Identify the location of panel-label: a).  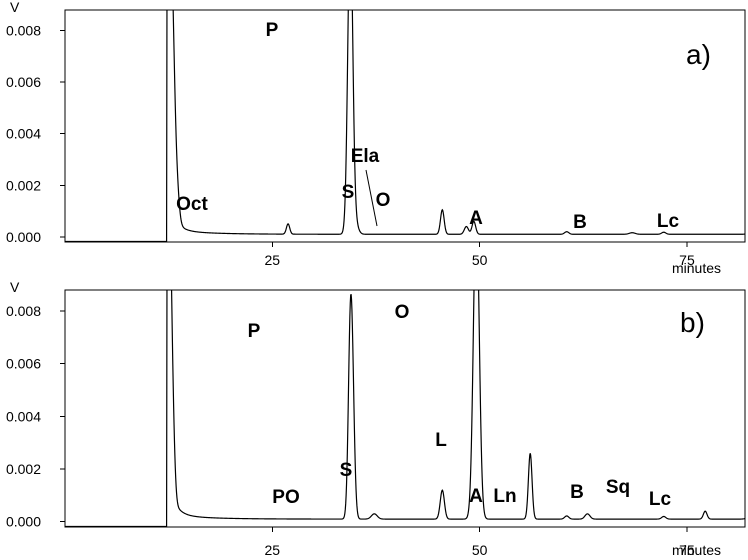
(698, 54).